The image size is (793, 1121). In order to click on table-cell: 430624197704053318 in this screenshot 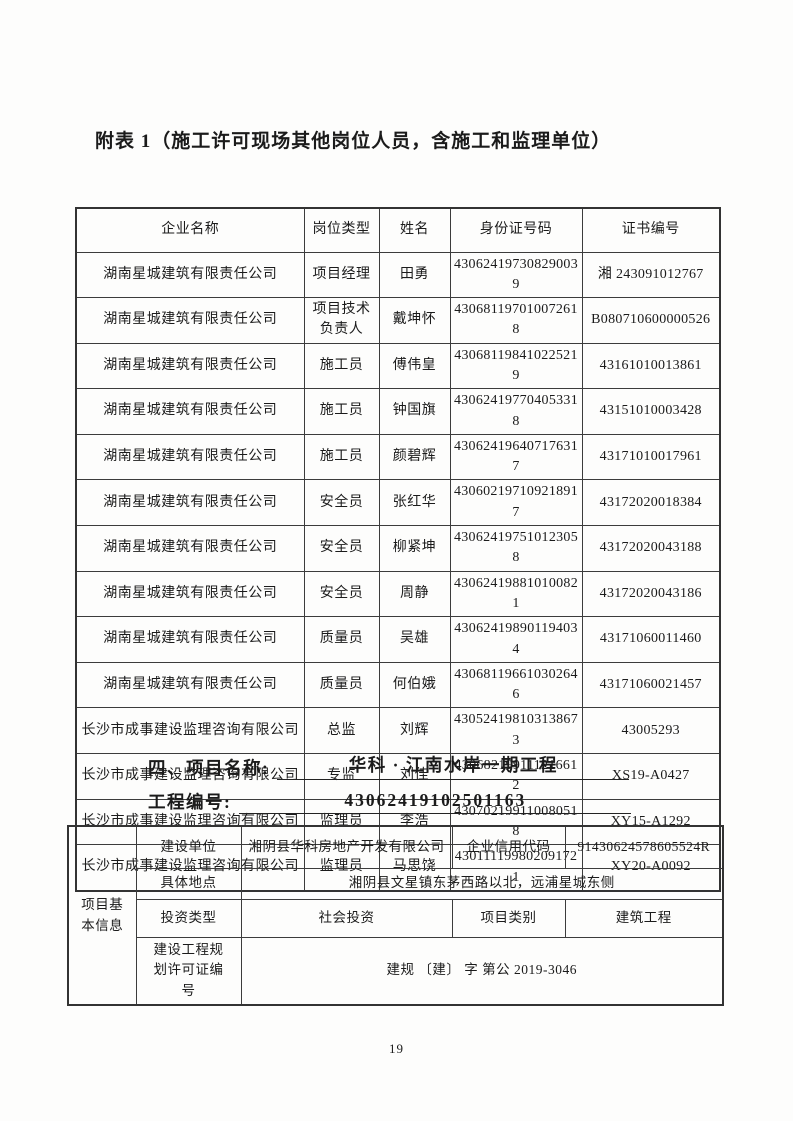, I will do `click(516, 411)`.